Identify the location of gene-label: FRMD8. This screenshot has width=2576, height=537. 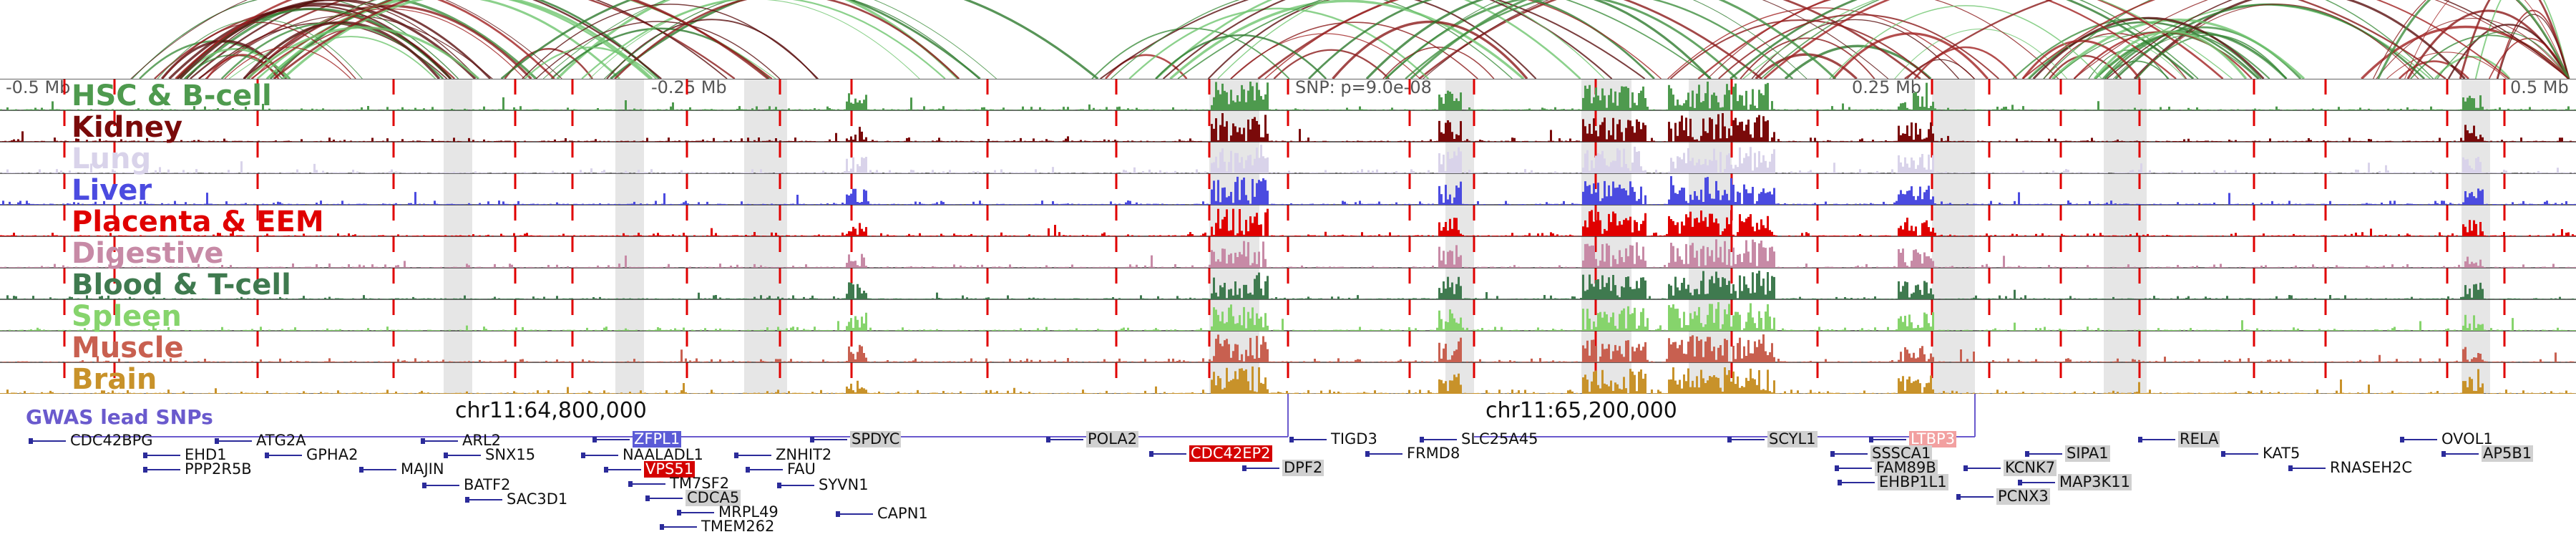
(1433, 453).